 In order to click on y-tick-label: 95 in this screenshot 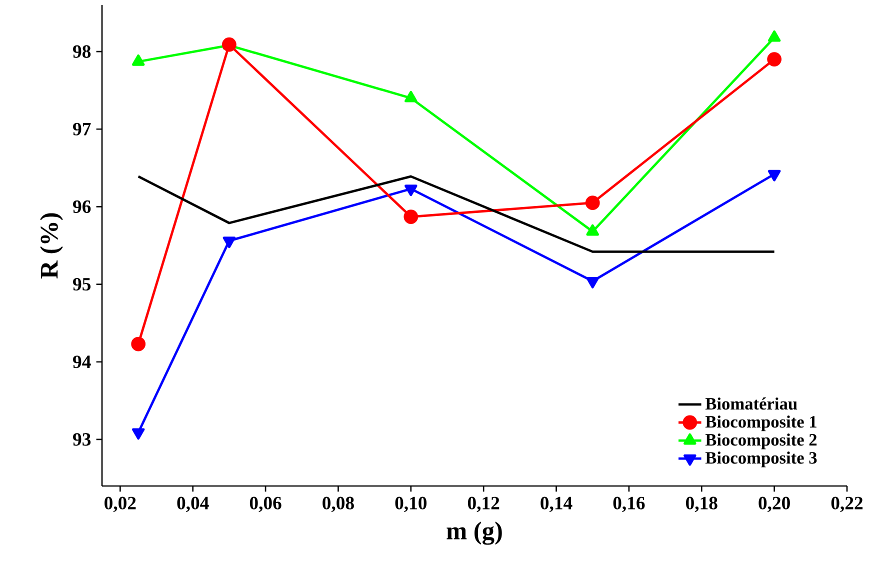, I will do `click(82, 284)`.